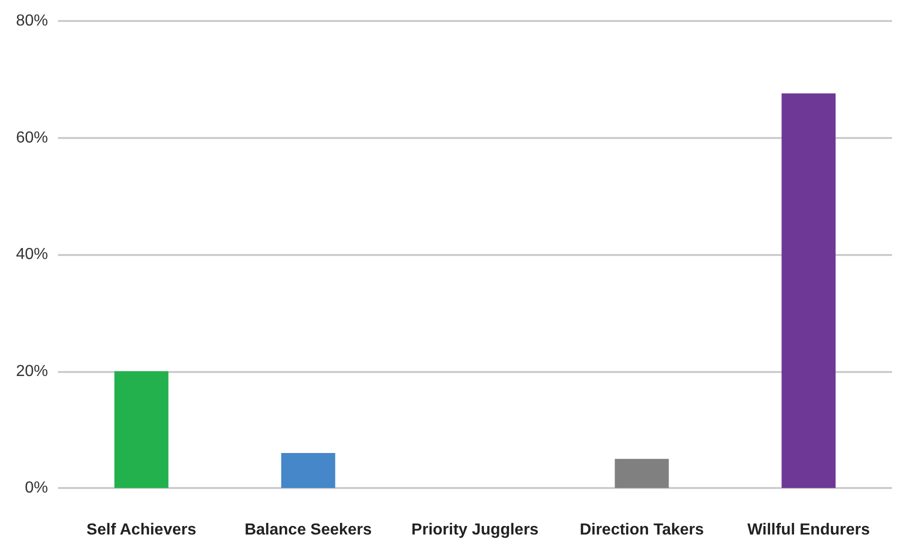 The height and width of the screenshot is (542, 898). What do you see at coordinates (141, 530) in the screenshot?
I see `x-tick-label: Self Achievers` at bounding box center [141, 530].